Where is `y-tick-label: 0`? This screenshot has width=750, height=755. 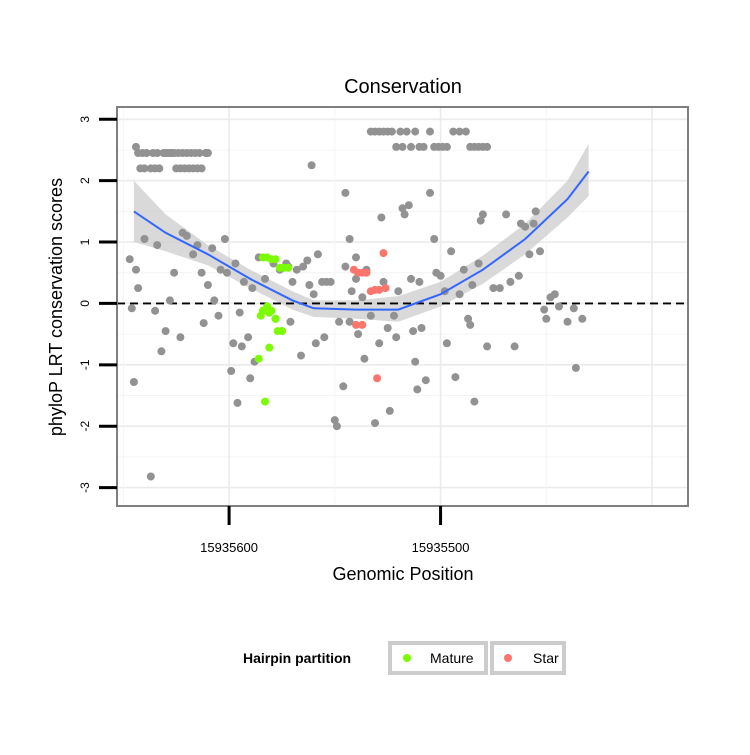 y-tick-label: 0 is located at coordinates (85, 303).